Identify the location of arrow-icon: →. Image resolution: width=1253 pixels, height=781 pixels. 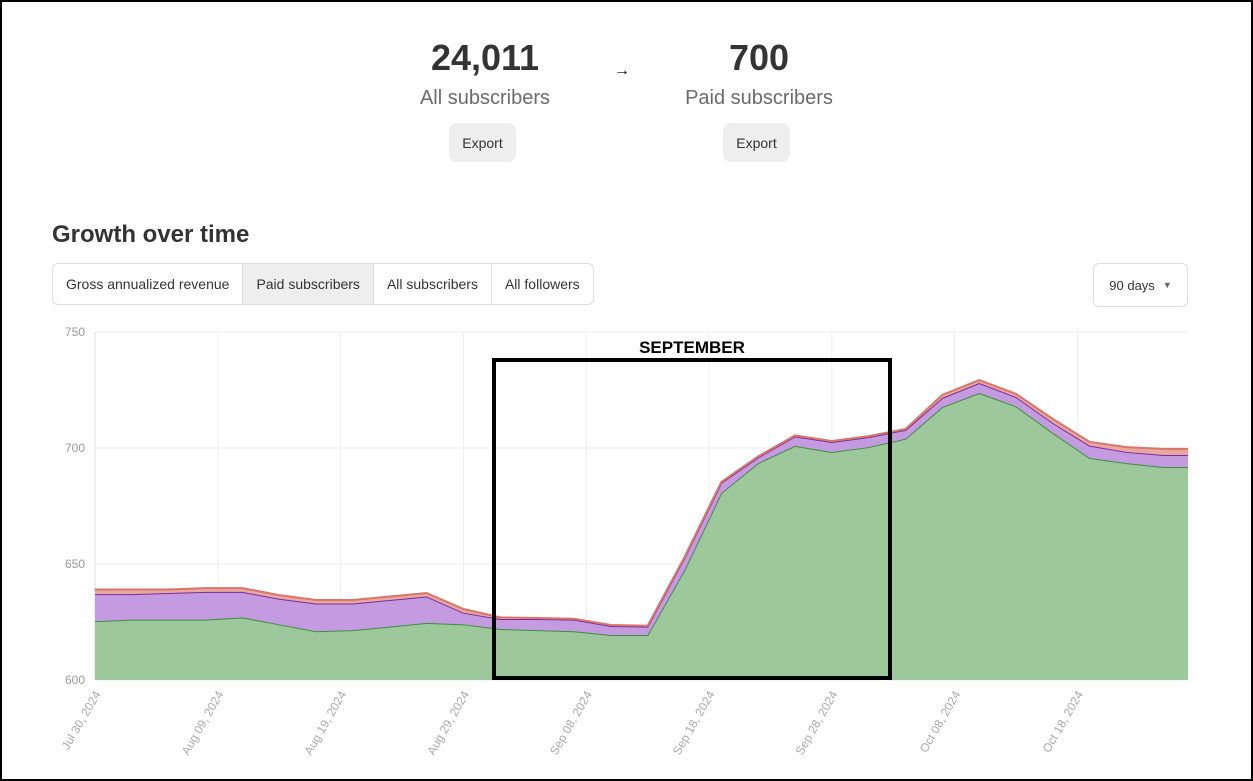
(622, 70).